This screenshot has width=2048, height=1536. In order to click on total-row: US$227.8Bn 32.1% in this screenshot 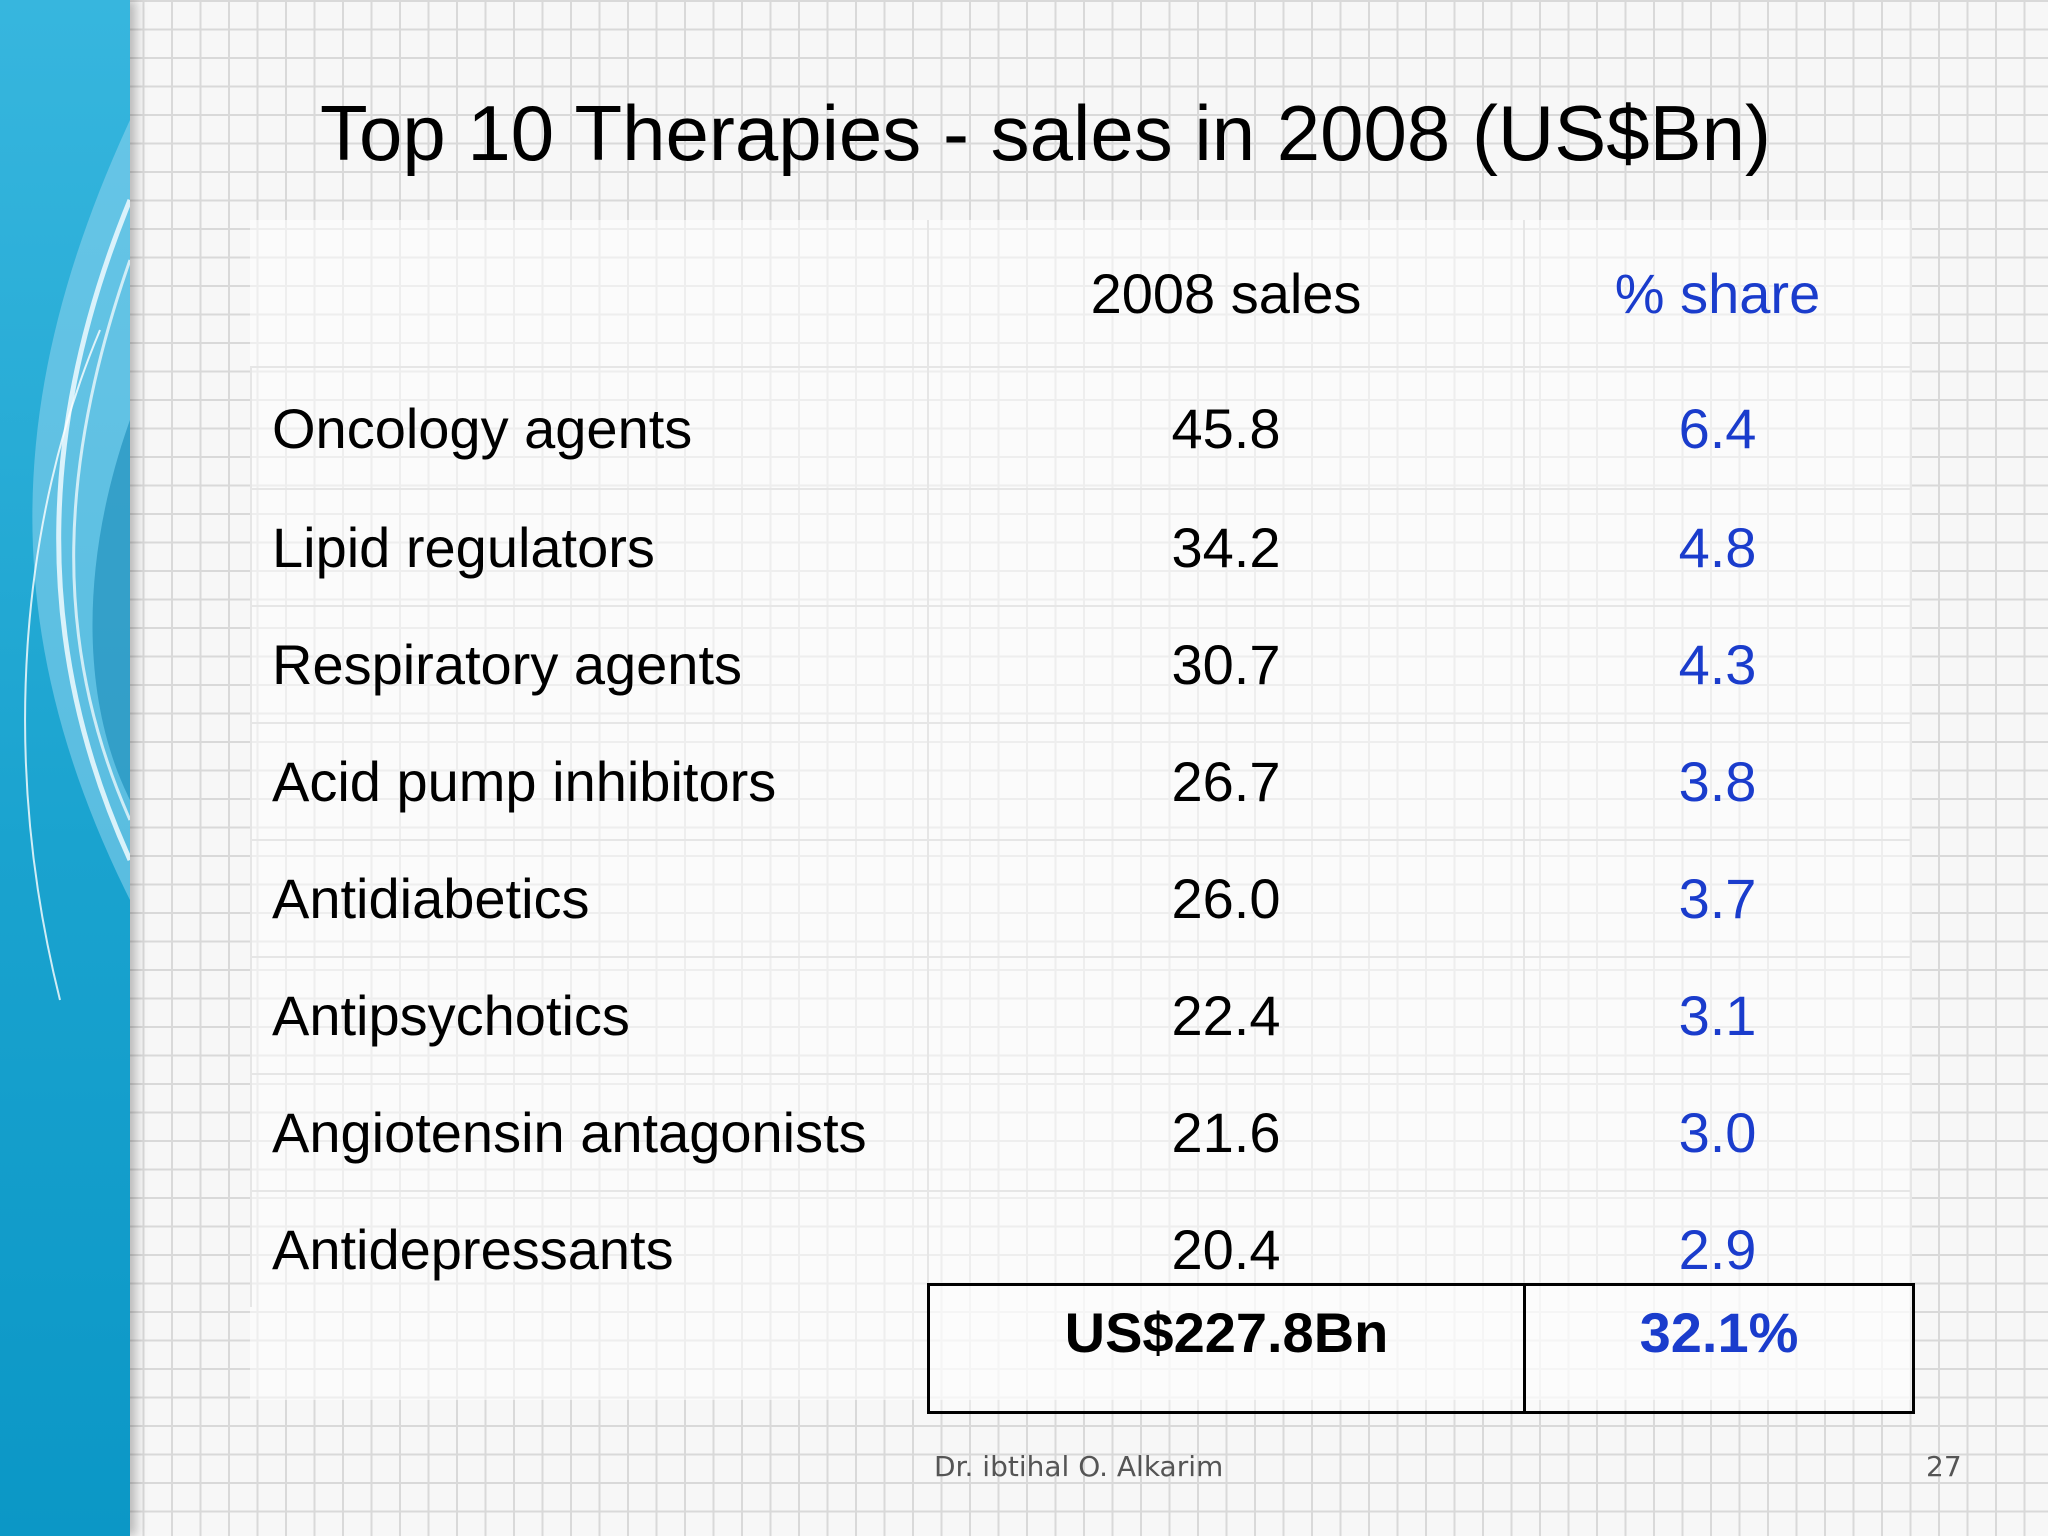, I will do `click(1421, 1348)`.